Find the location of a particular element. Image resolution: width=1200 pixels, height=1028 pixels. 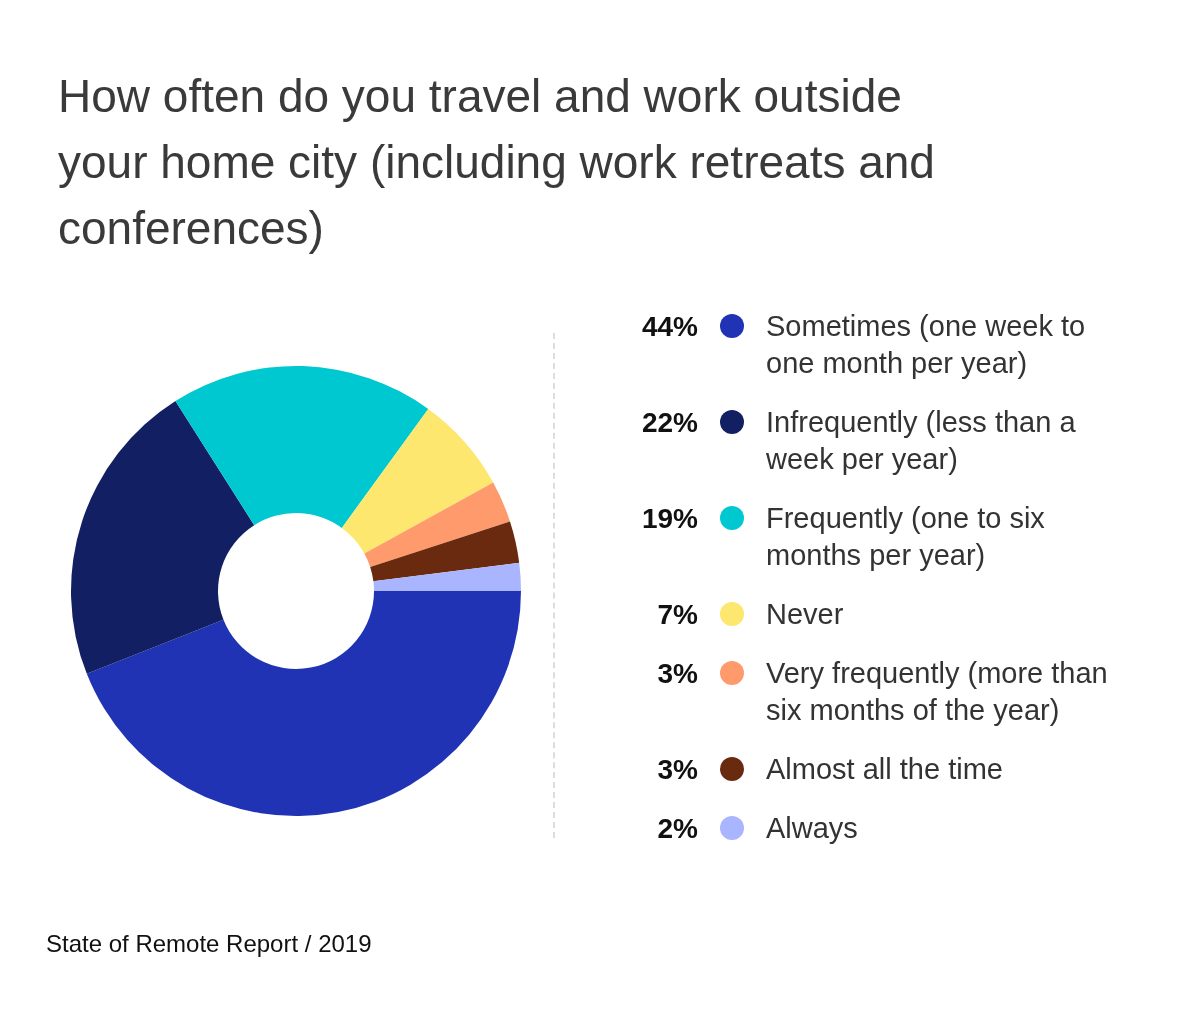

data-label: 22% is located at coordinates (669, 423).